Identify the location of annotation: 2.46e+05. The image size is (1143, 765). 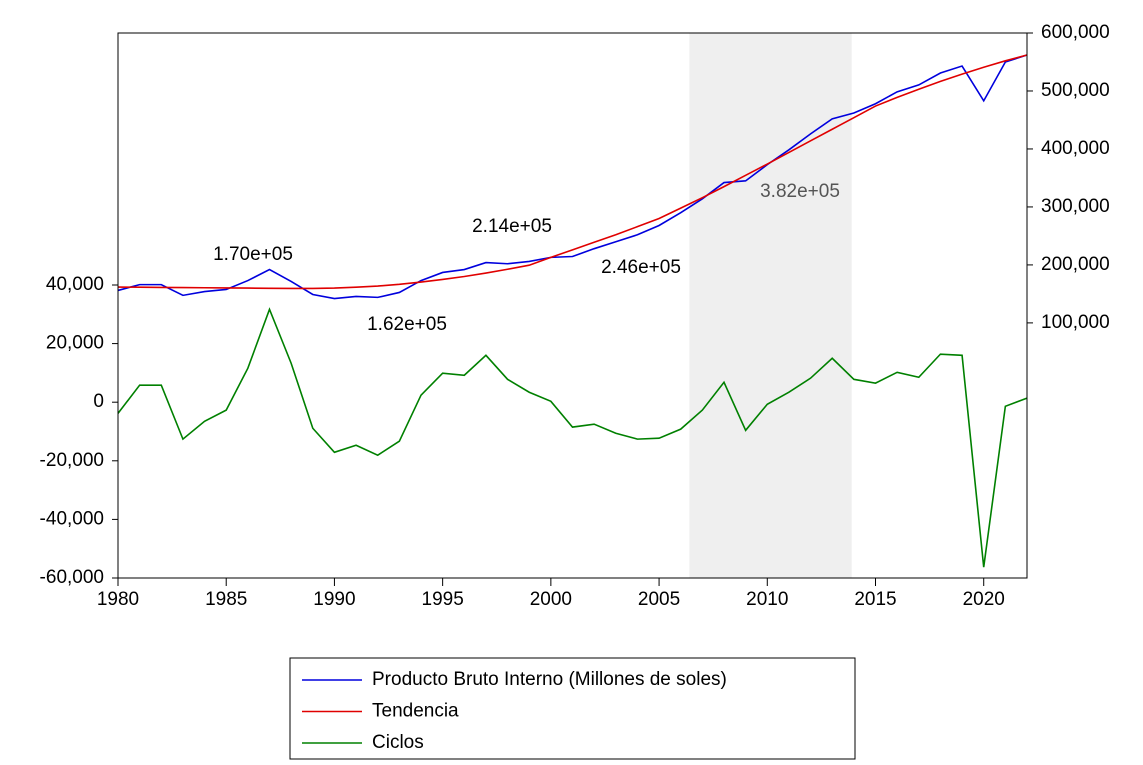
(641, 267).